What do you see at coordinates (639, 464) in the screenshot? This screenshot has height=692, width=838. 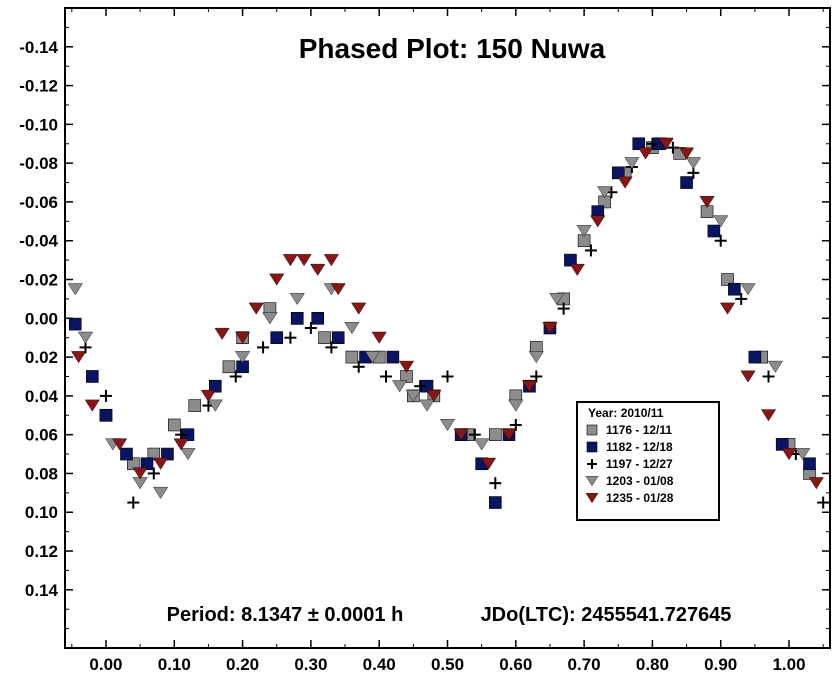 I see `legend-label: 1197 - 12/27` at bounding box center [639, 464].